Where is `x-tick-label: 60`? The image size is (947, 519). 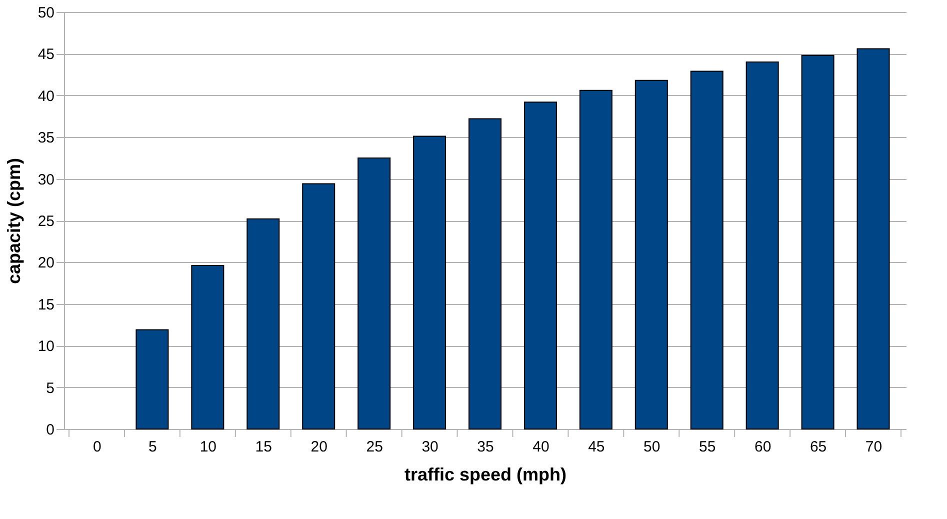 x-tick-label: 60 is located at coordinates (763, 447).